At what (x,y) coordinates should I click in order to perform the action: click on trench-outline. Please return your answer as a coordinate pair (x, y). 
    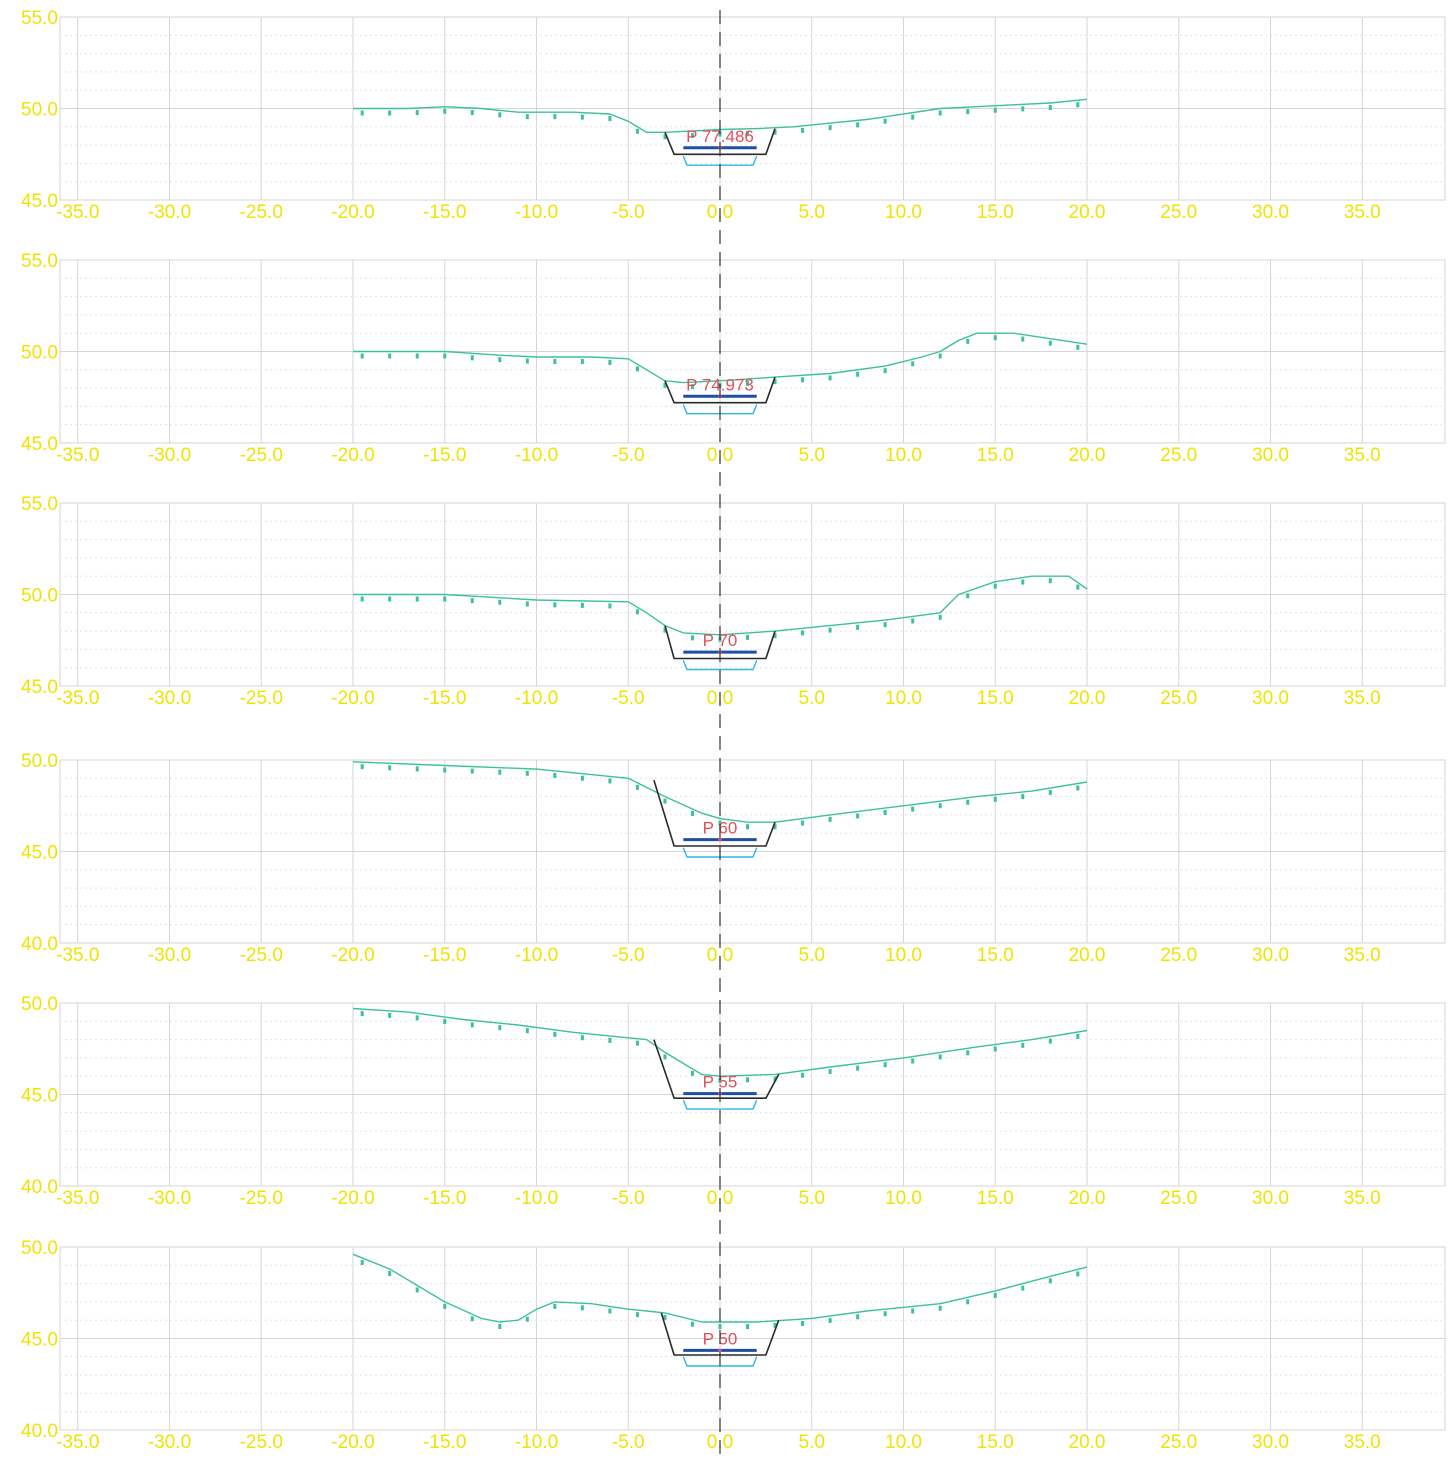
    Looking at the image, I should click on (720, 390).